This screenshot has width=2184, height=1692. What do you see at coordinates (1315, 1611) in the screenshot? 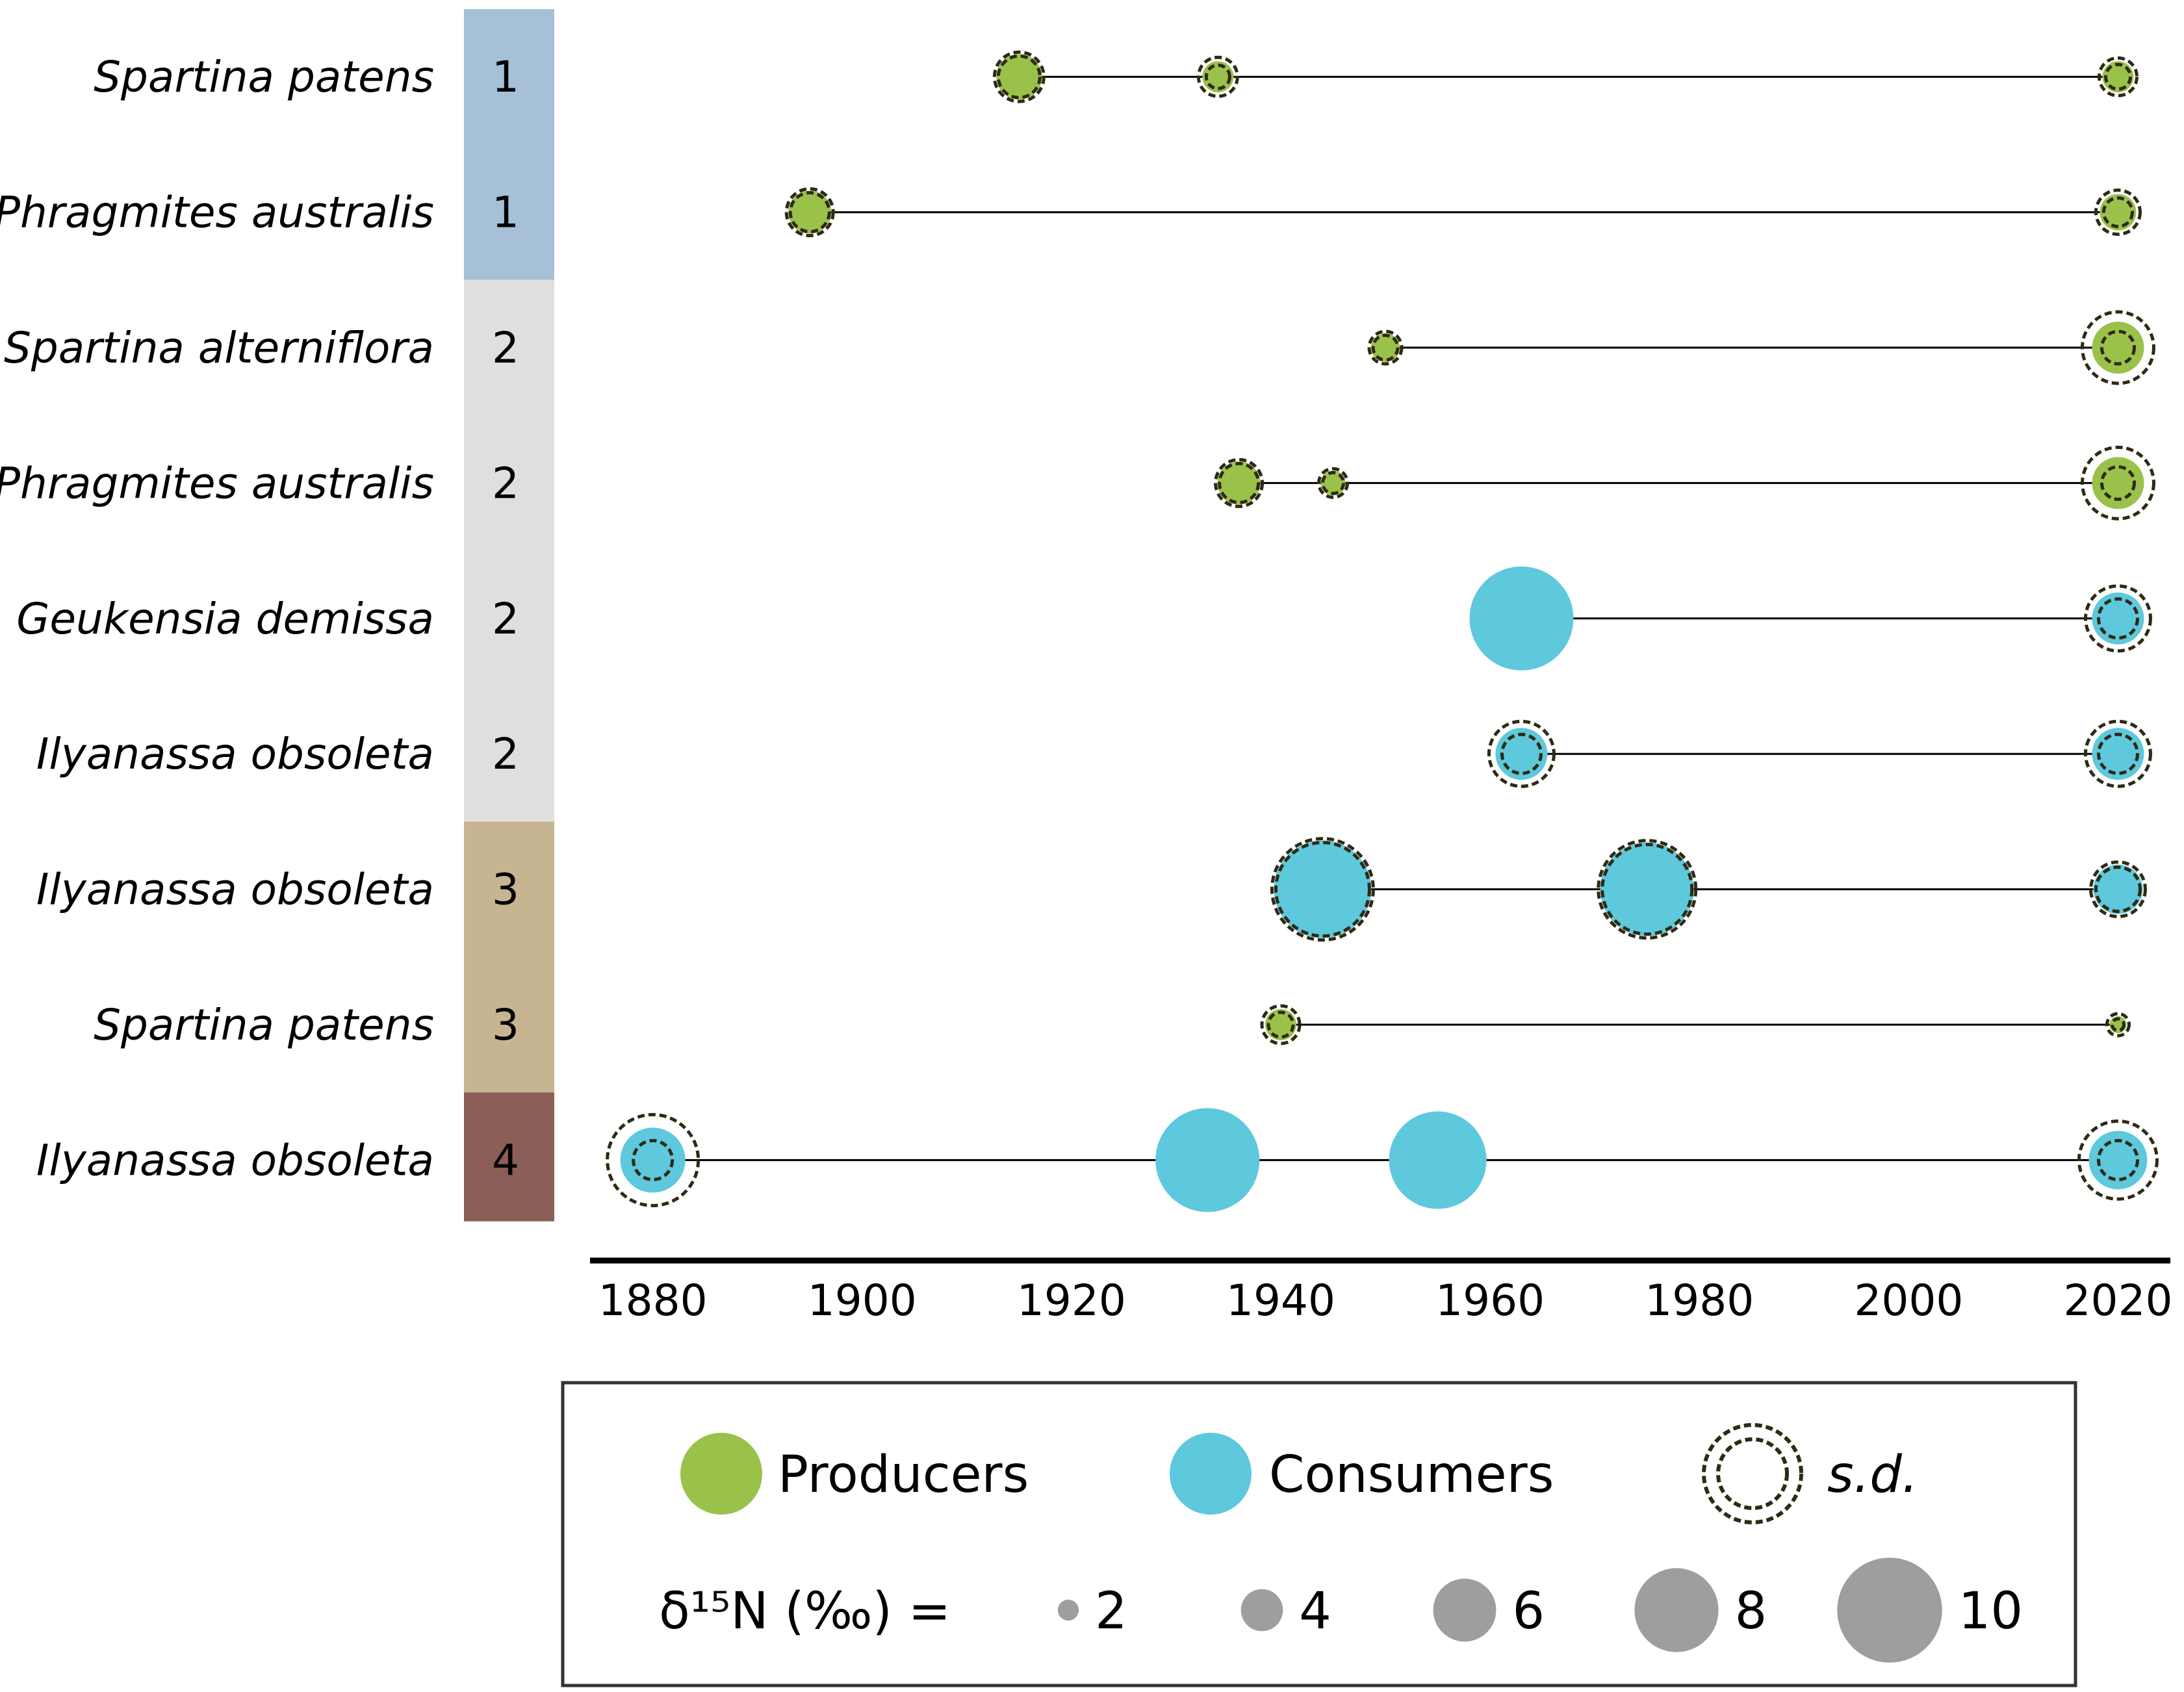
I see `legend-size-value: 4` at bounding box center [1315, 1611].